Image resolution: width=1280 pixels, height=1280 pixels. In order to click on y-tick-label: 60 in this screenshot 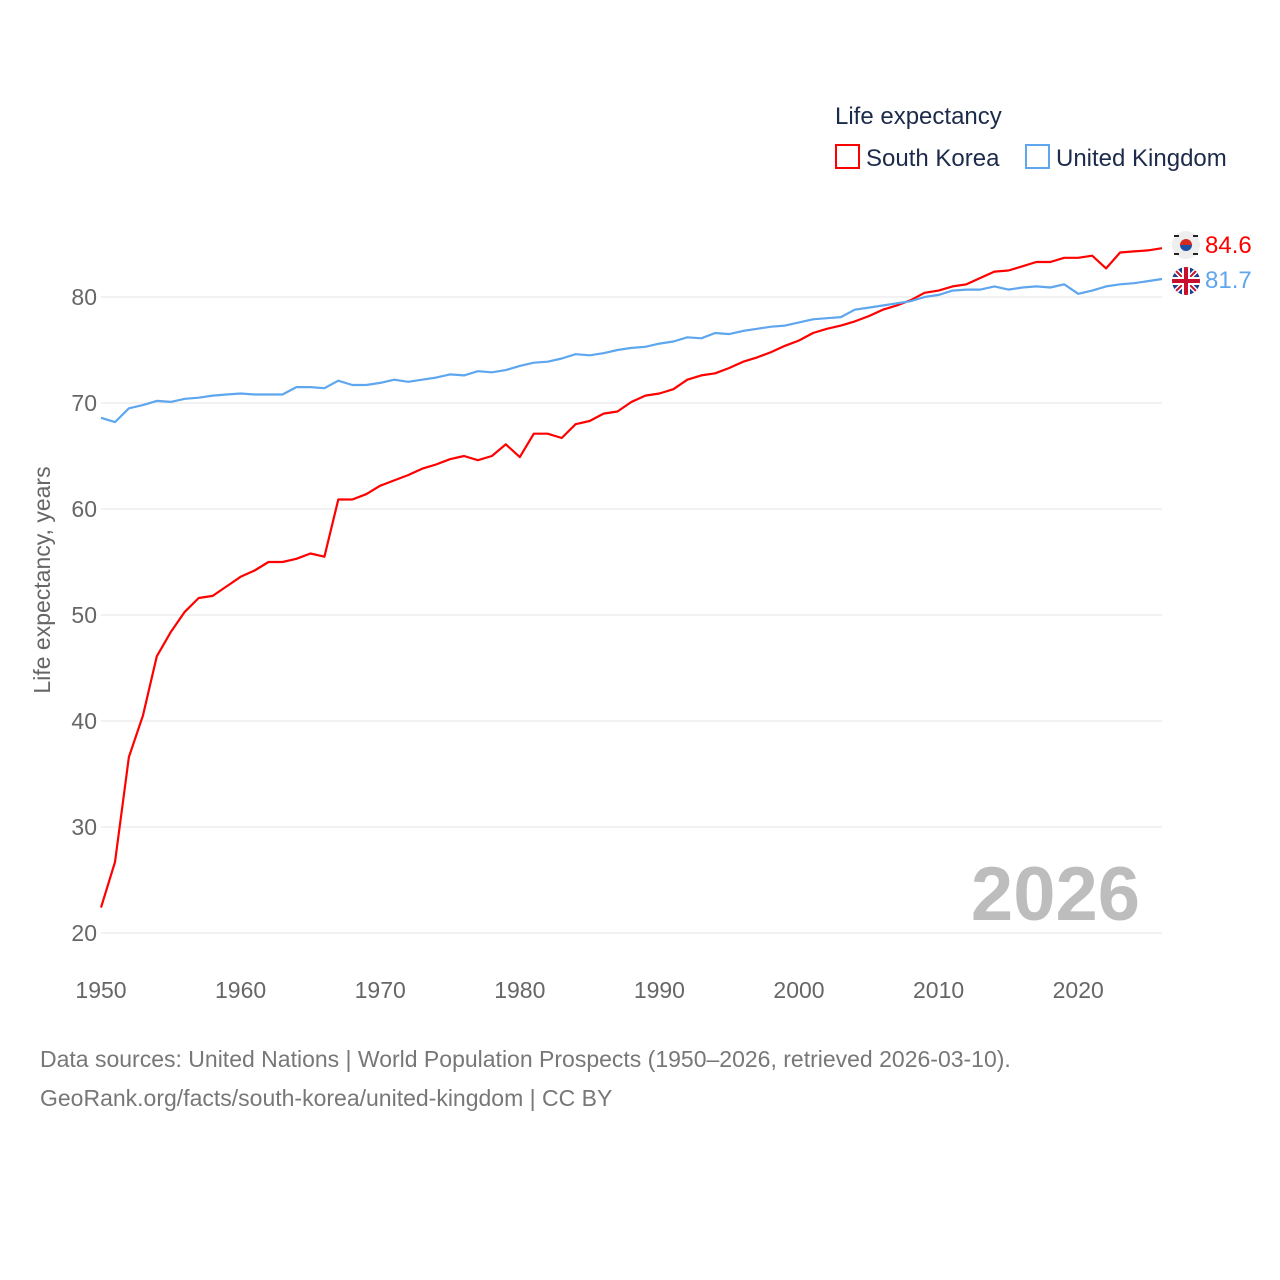, I will do `click(84, 509)`.